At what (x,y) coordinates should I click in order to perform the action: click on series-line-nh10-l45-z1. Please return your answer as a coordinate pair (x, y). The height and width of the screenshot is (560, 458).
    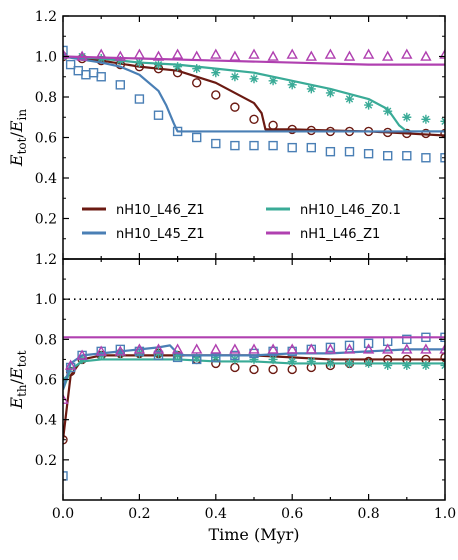
    Looking at the image, I should click on (254, 94).